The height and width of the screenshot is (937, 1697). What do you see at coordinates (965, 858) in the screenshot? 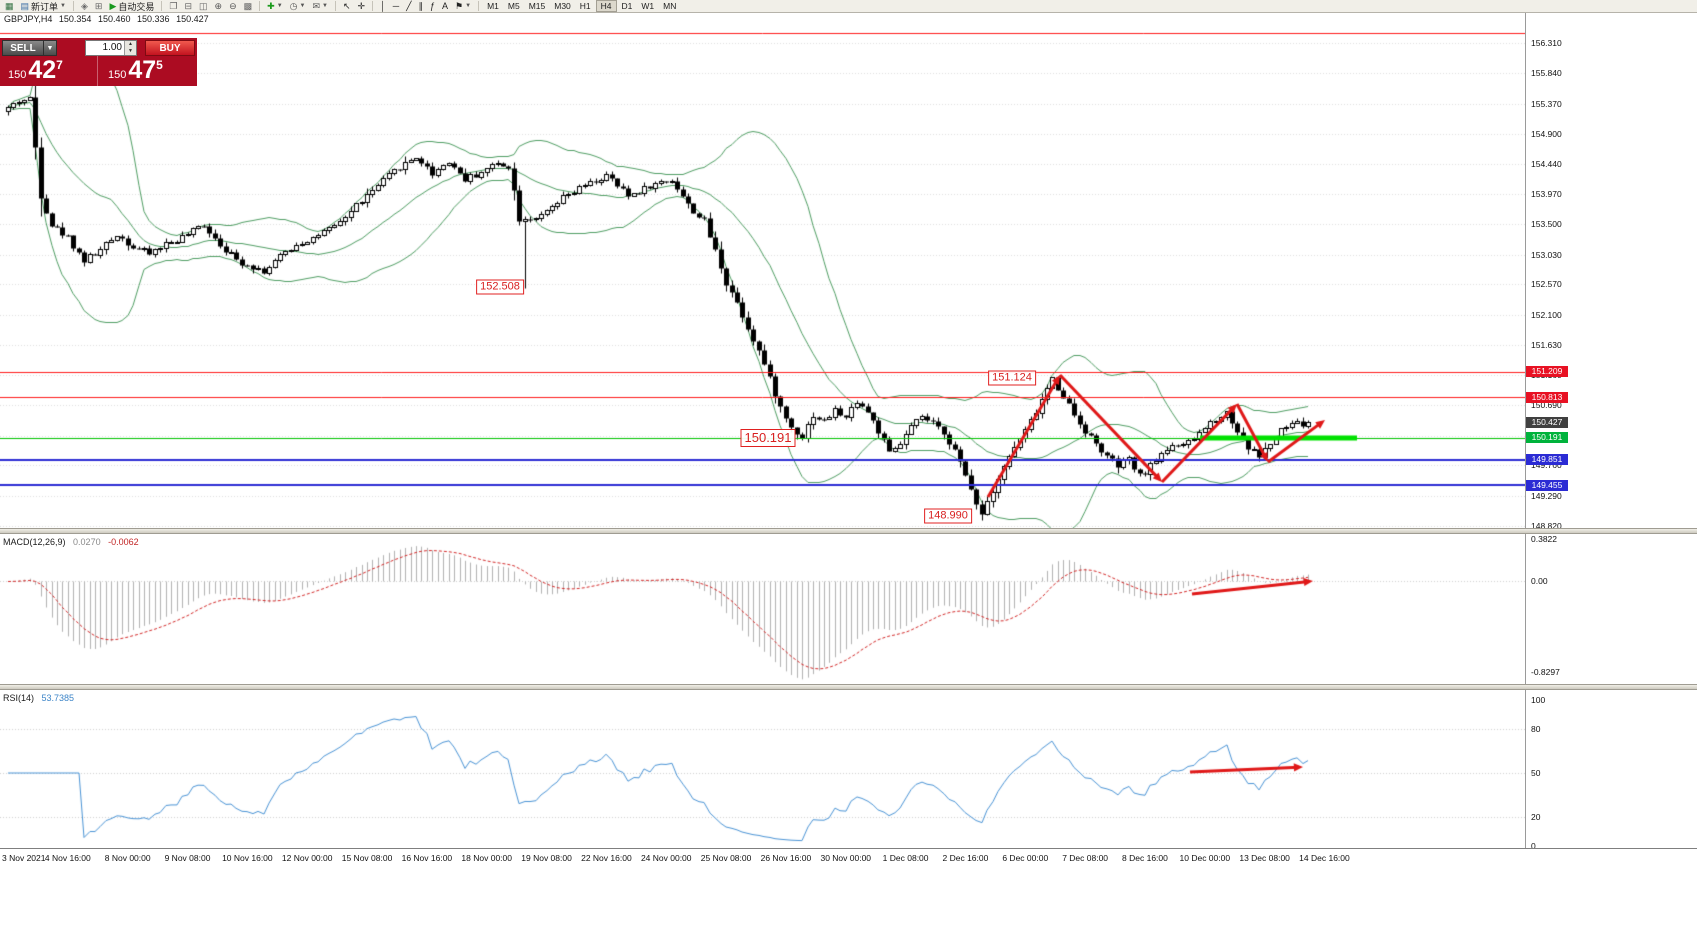
I see `time-tick-label: 2 Dec 16:00` at bounding box center [965, 858].